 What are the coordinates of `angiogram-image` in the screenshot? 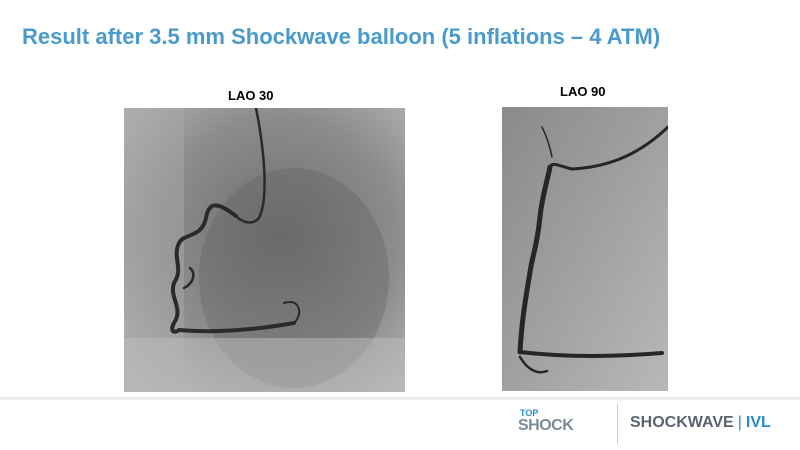 It's located at (585, 249).